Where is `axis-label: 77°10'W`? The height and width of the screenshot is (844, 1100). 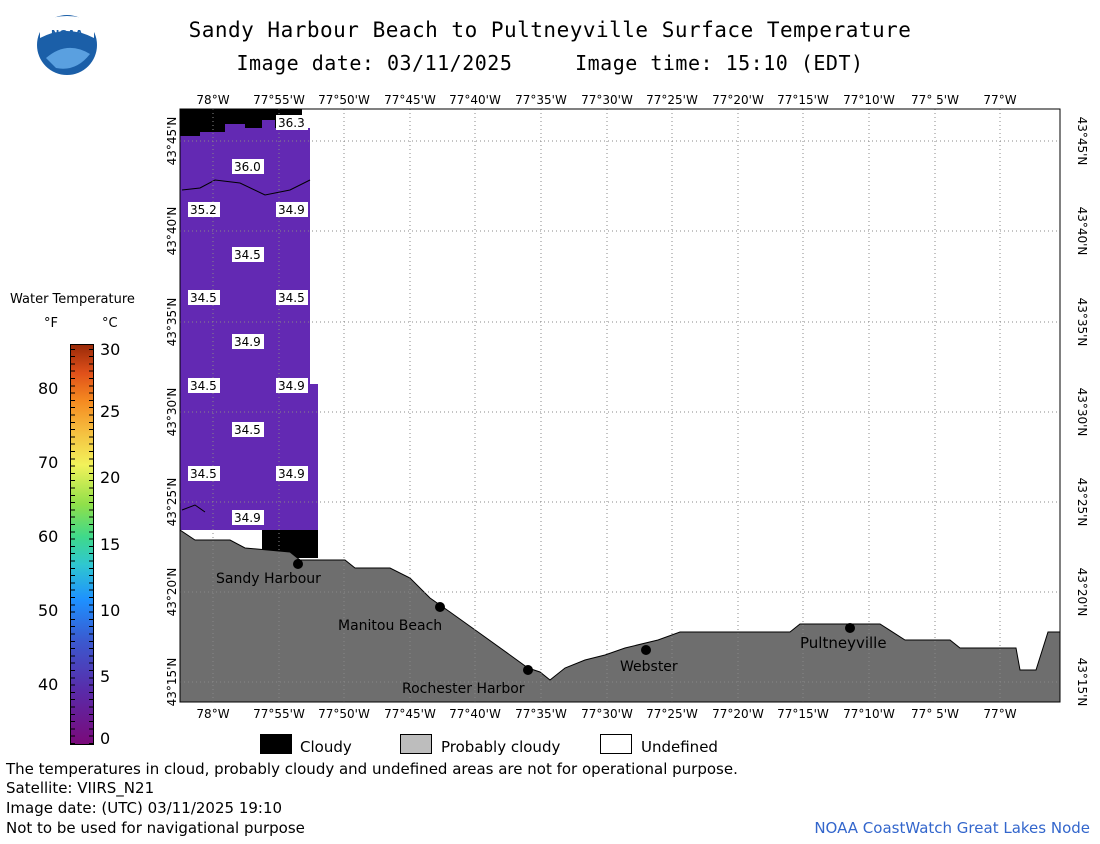
axis-label: 77°10'W is located at coordinates (869, 100).